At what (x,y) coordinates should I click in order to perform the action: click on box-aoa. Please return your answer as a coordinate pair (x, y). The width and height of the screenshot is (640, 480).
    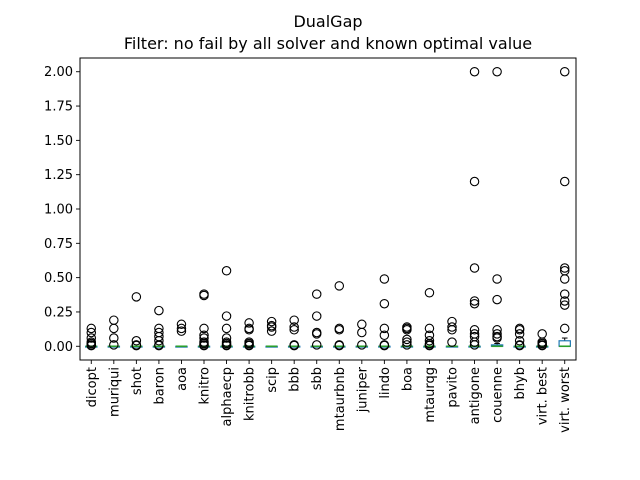
    Looking at the image, I should click on (181, 333).